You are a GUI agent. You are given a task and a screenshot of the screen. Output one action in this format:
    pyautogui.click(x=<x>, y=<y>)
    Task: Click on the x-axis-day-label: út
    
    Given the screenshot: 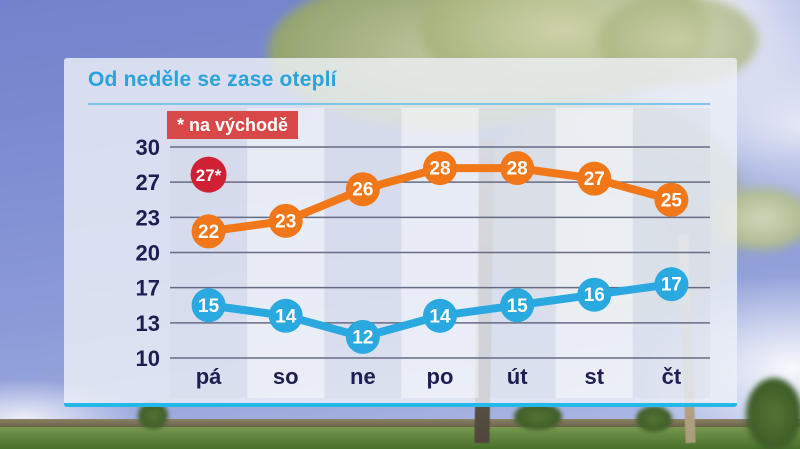 What is the action you would take?
    pyautogui.click(x=517, y=376)
    